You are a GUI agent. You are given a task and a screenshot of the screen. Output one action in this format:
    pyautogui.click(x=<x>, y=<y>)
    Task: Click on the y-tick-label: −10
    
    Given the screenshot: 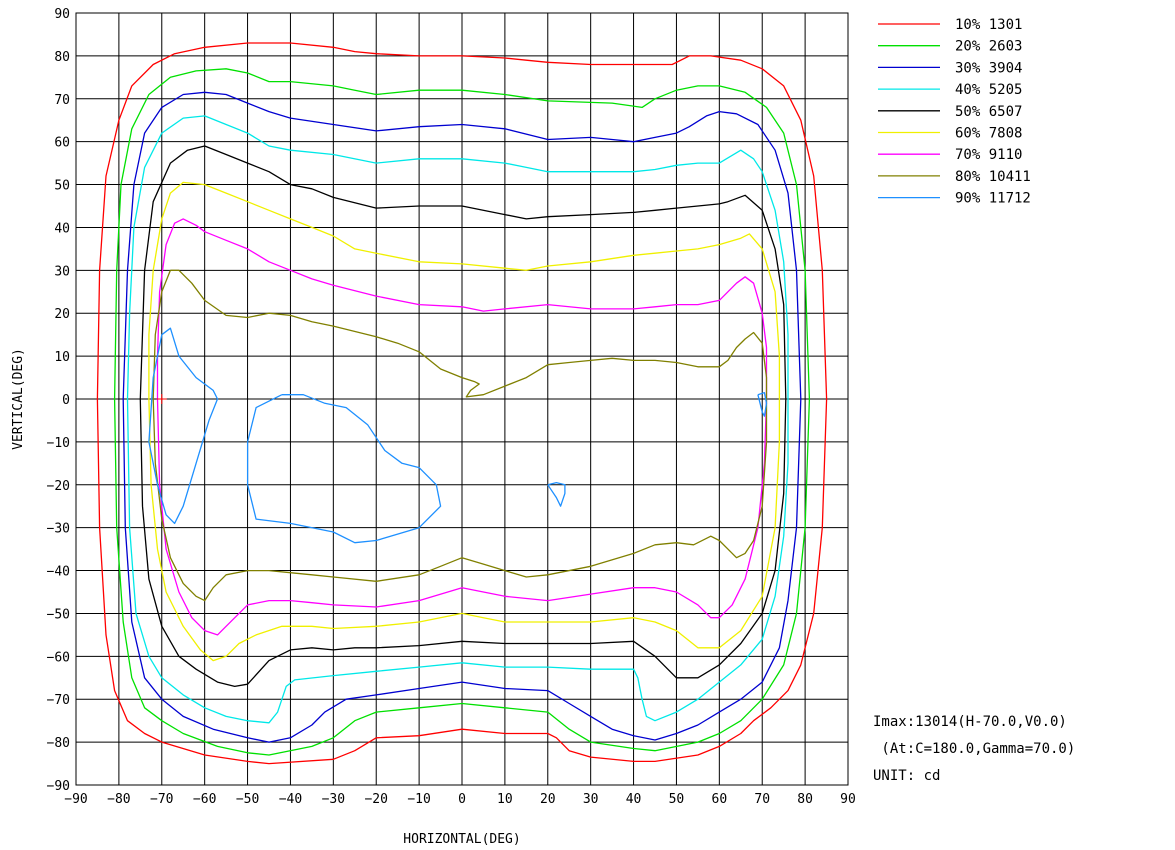 What is the action you would take?
    pyautogui.click(x=58, y=443)
    